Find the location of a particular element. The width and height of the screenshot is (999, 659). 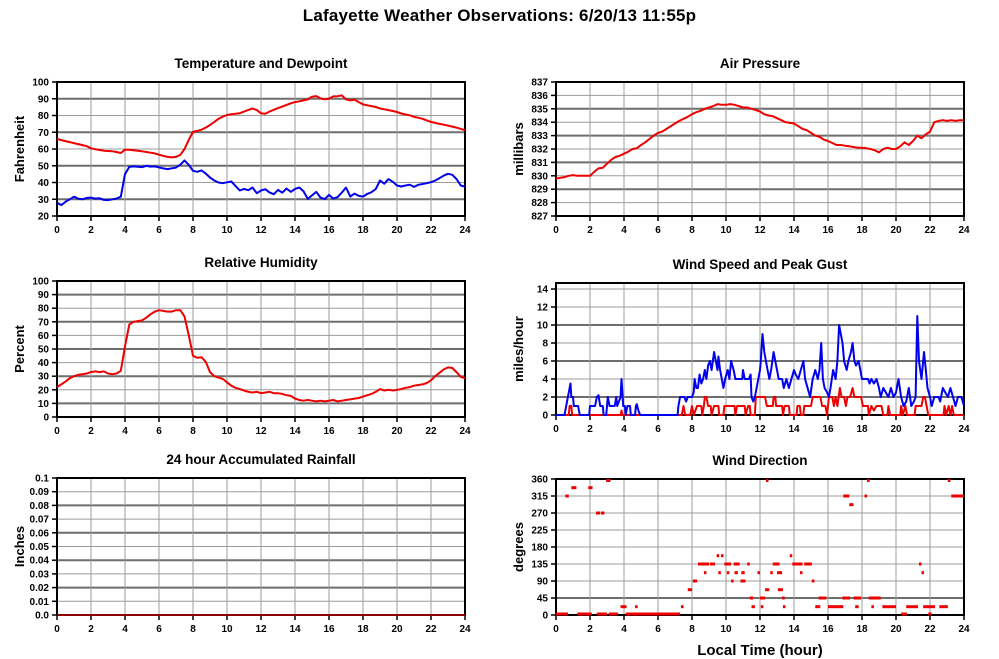

y-axis-unit-label: Fahrenheit is located at coordinates (19, 148).